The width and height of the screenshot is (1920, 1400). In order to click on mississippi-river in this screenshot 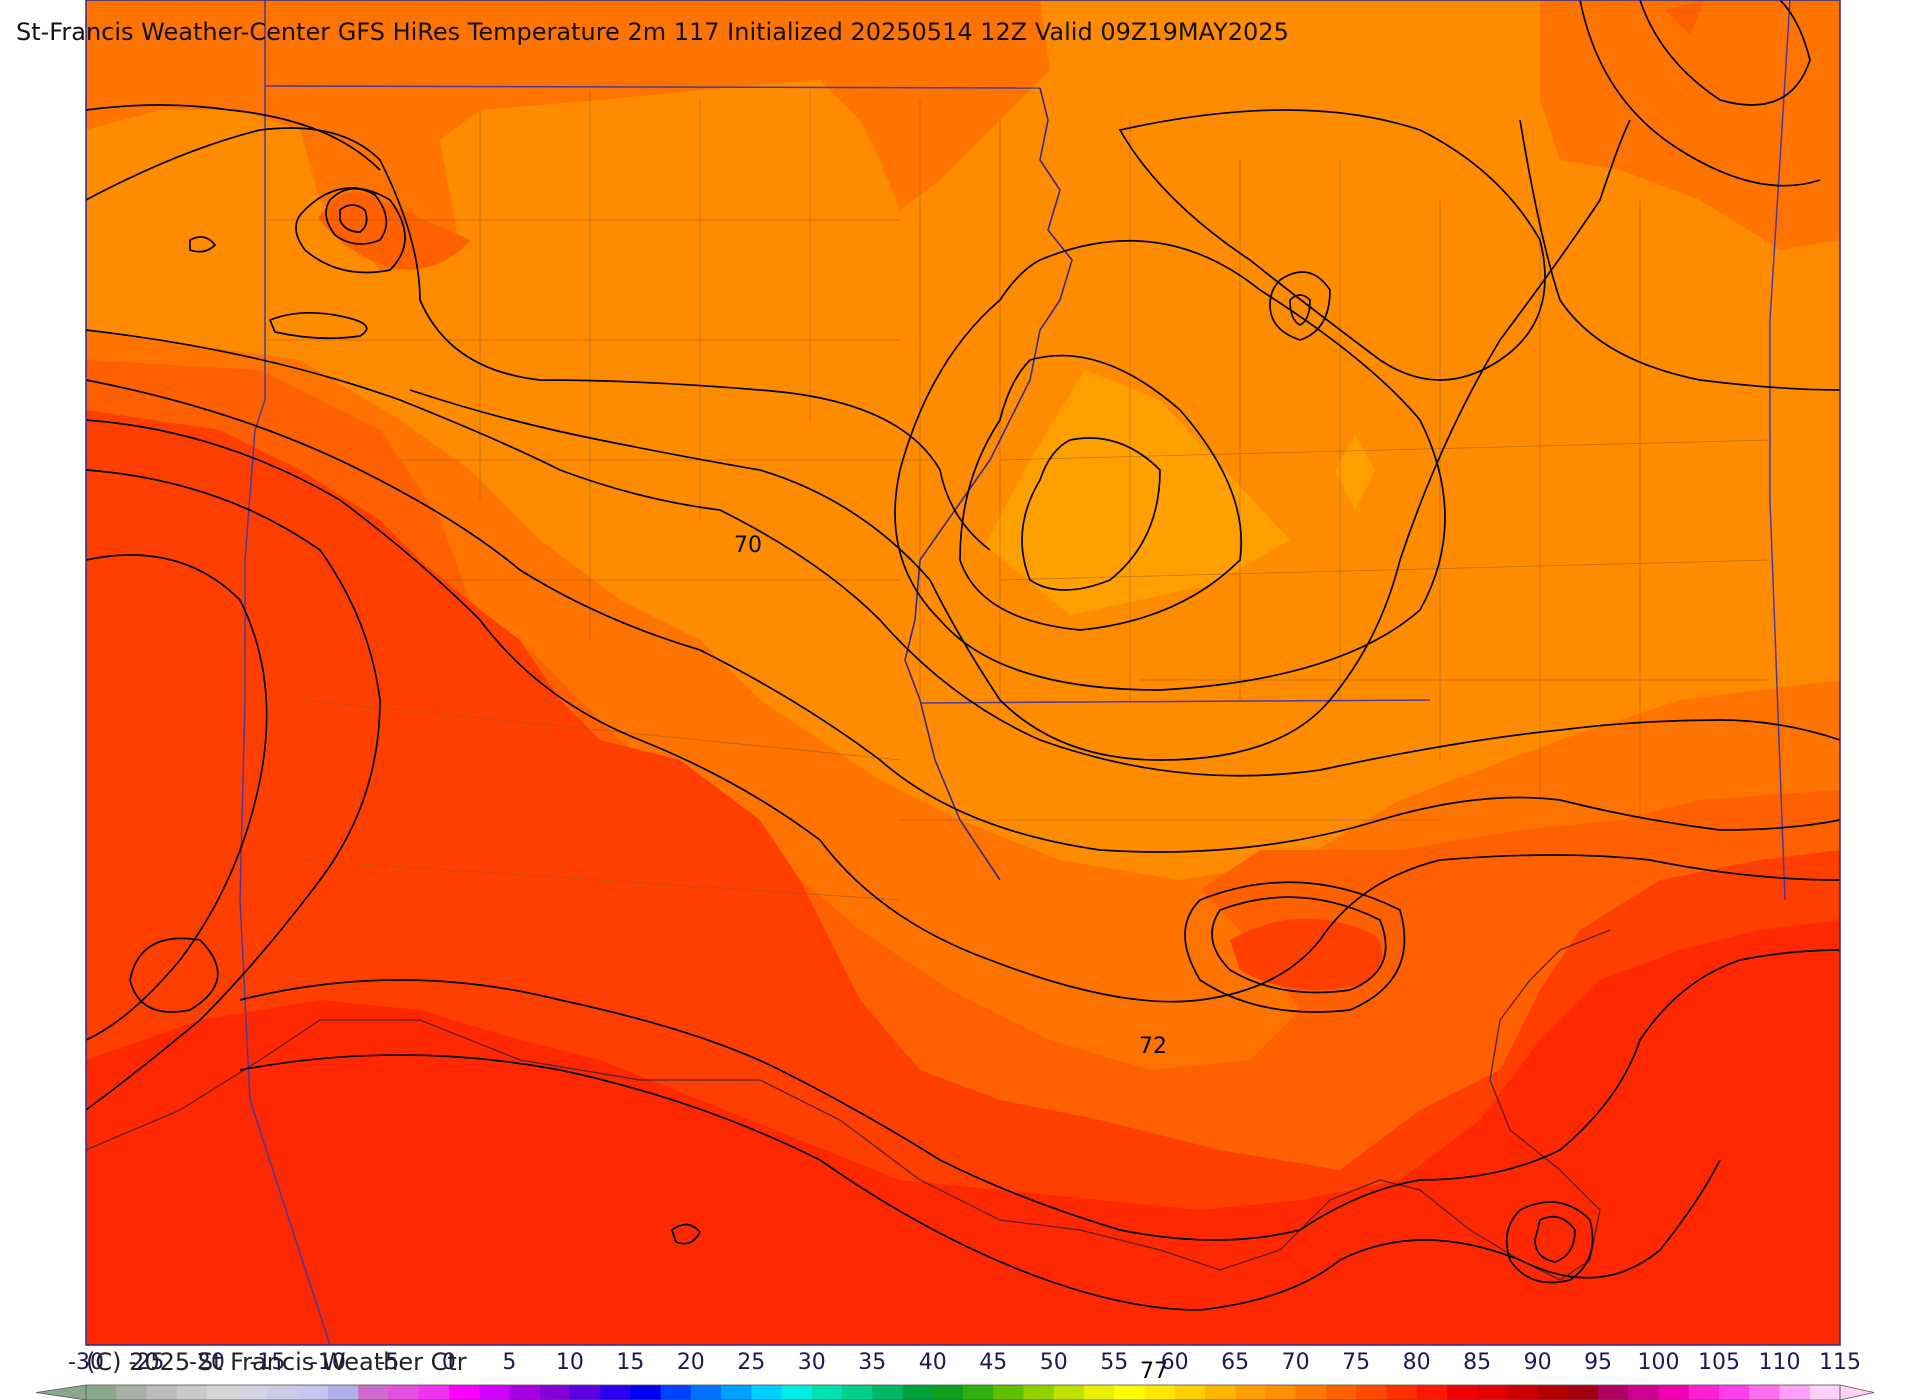, I will do `click(988, 484)`.